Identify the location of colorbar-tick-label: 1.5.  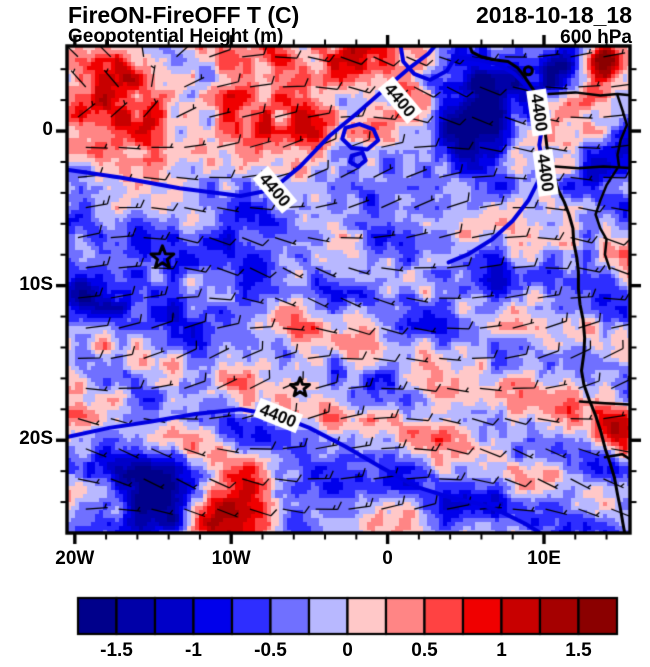
(578, 650).